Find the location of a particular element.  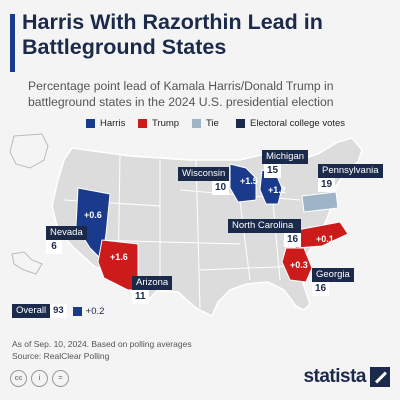

legend-item-trump: Trump is located at coordinates (158, 123).